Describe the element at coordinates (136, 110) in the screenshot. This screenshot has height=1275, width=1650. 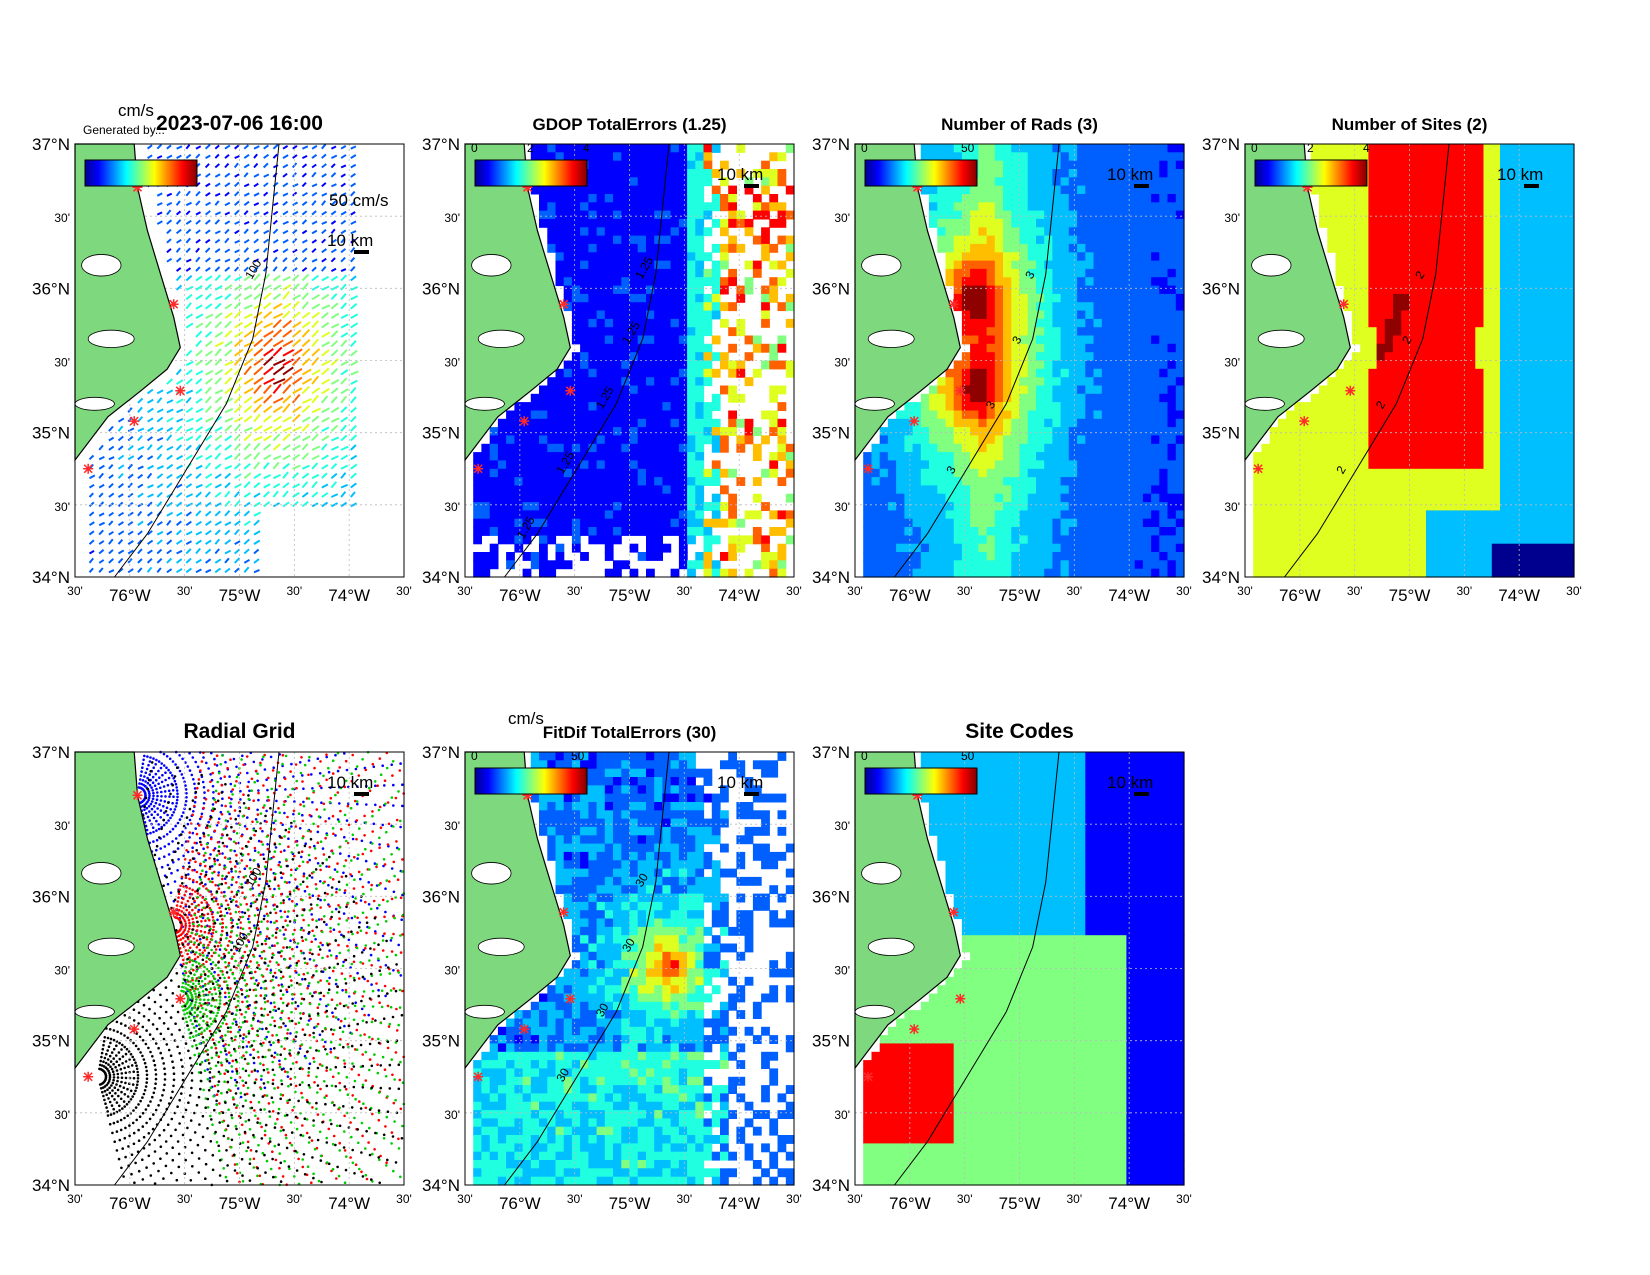
I see `colorbar-unit: cm/s` at that location.